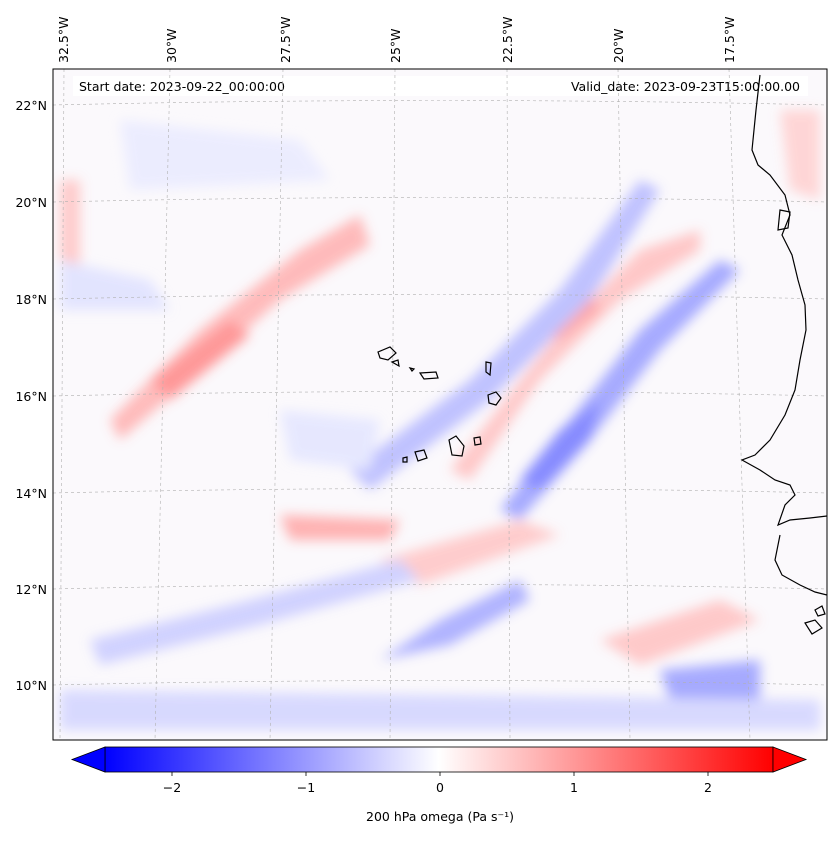 Image resolution: width=837 pixels, height=843 pixels. What do you see at coordinates (790, 759) in the screenshot?
I see `colorbar-extend-max` at bounding box center [790, 759].